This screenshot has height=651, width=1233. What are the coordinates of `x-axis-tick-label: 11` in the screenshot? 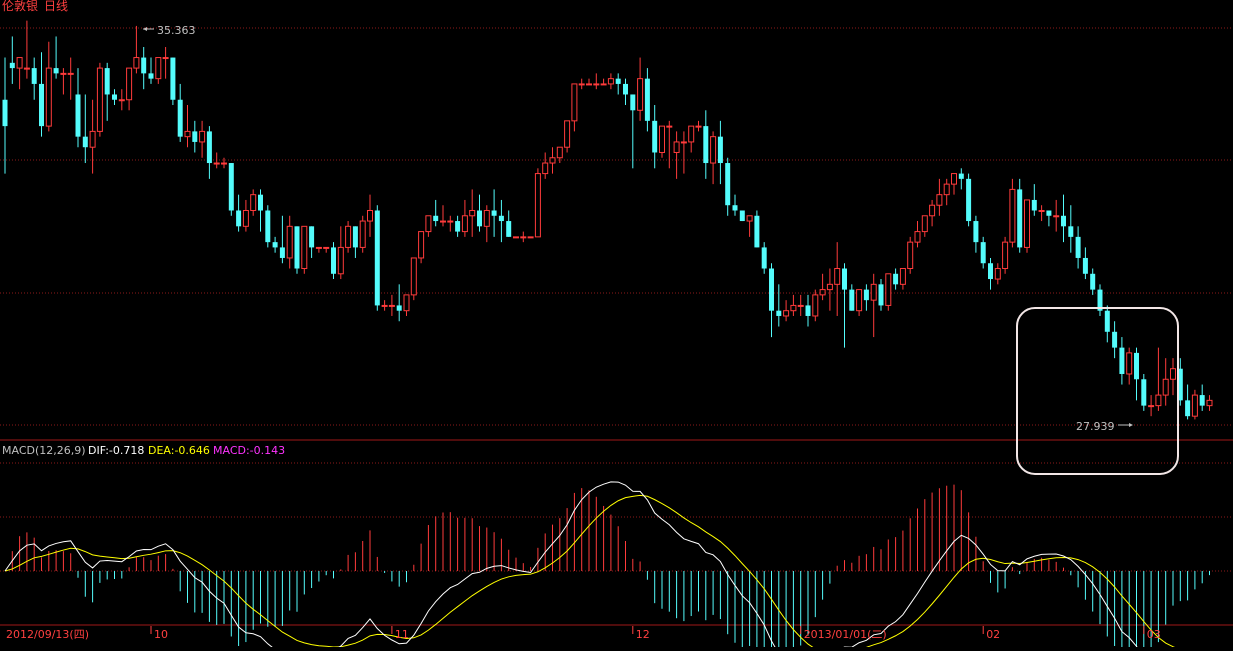 It's located at (402, 634).